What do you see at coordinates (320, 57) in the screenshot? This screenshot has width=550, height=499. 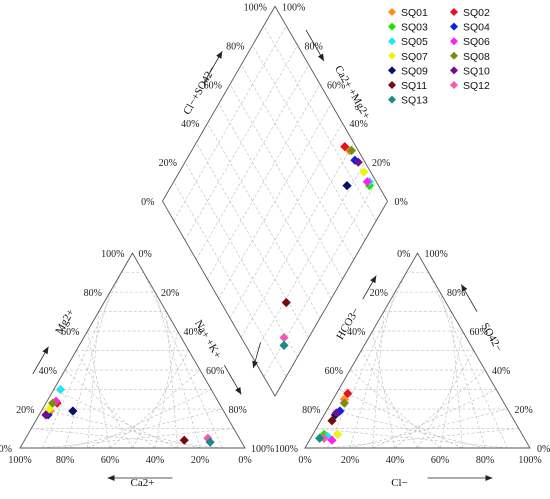 I see `arrow-ca-mg-head` at bounding box center [320, 57].